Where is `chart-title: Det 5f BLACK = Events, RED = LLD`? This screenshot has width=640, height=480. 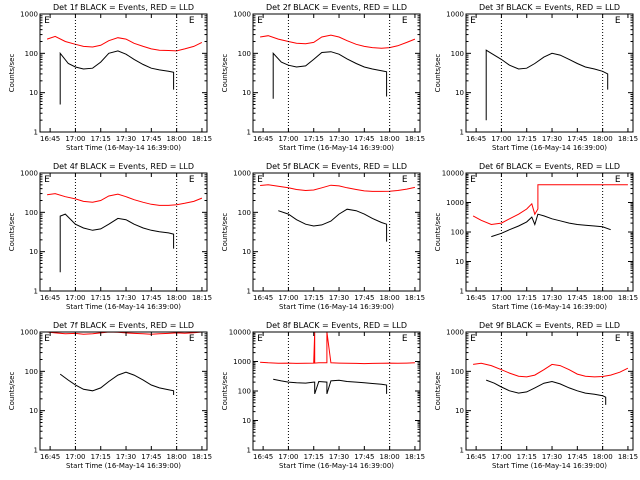
chart-title: Det 5f BLACK = Events, RED = LLD is located at coordinates (336, 166).